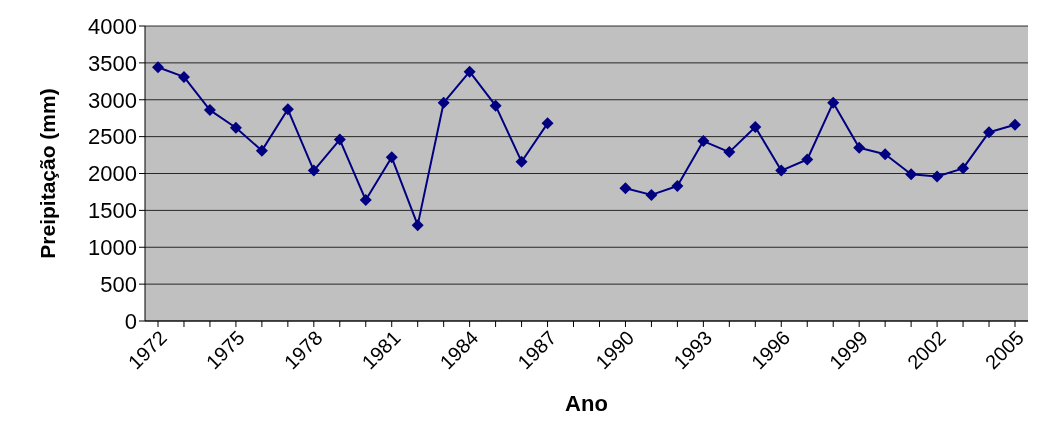  I want to click on y-tick-label: 0, so click(130, 321).